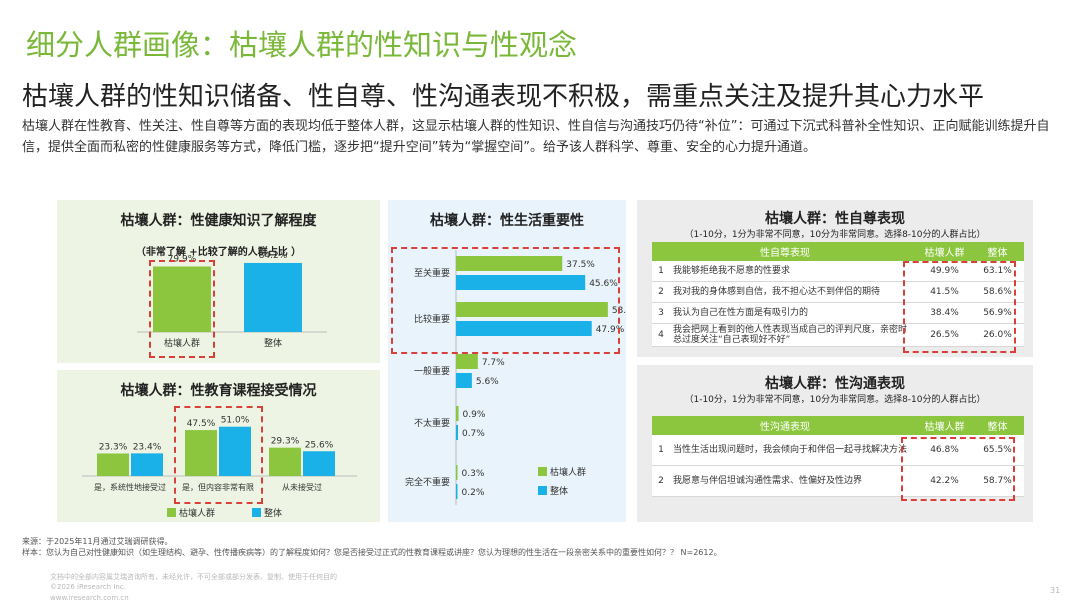 This screenshot has width=1080, height=608. I want to click on knowledge-highlight-box, so click(182, 309).